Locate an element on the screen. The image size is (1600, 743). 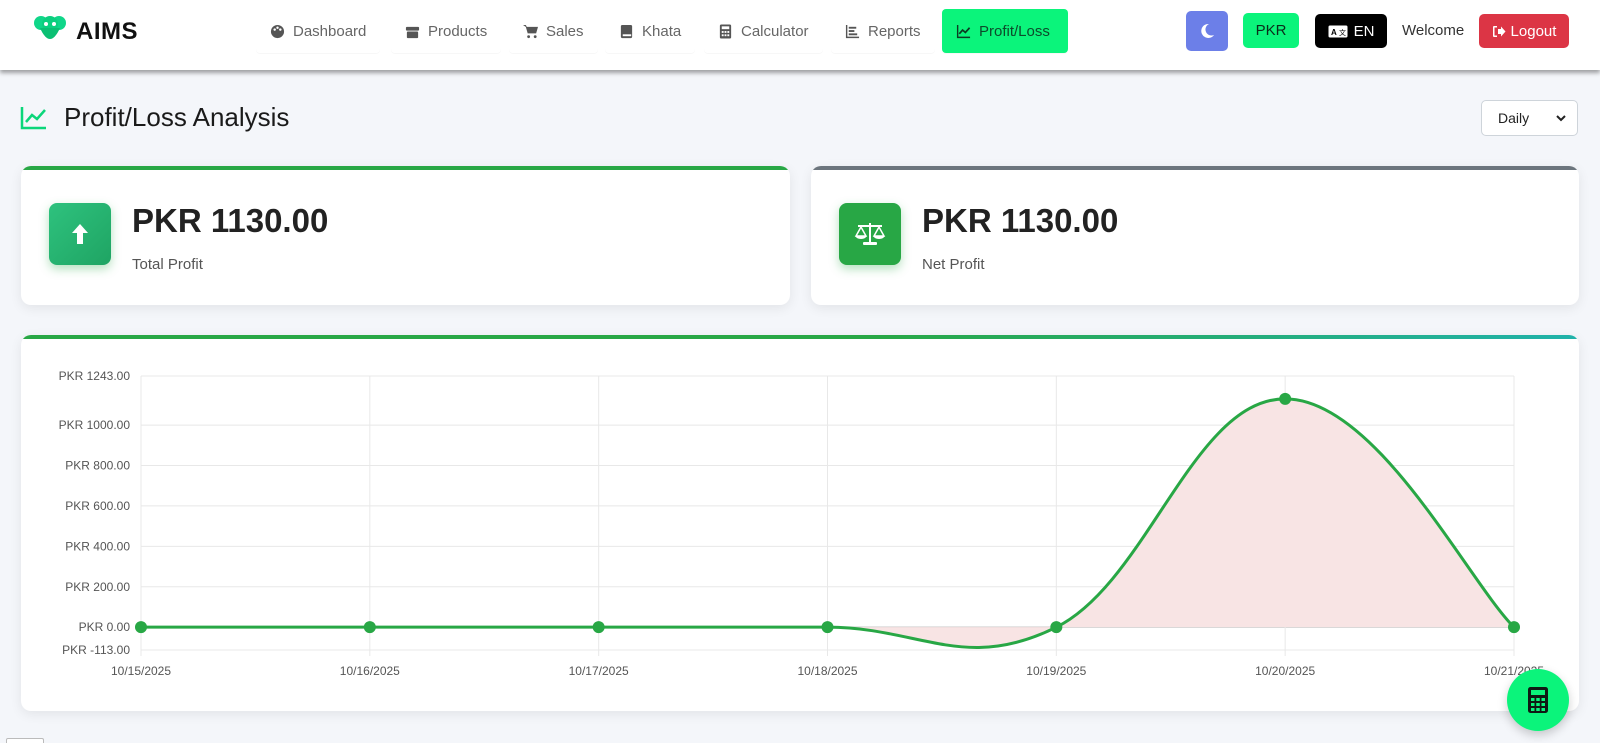
y-tick-label: PKR 200.00 is located at coordinates (97, 587).